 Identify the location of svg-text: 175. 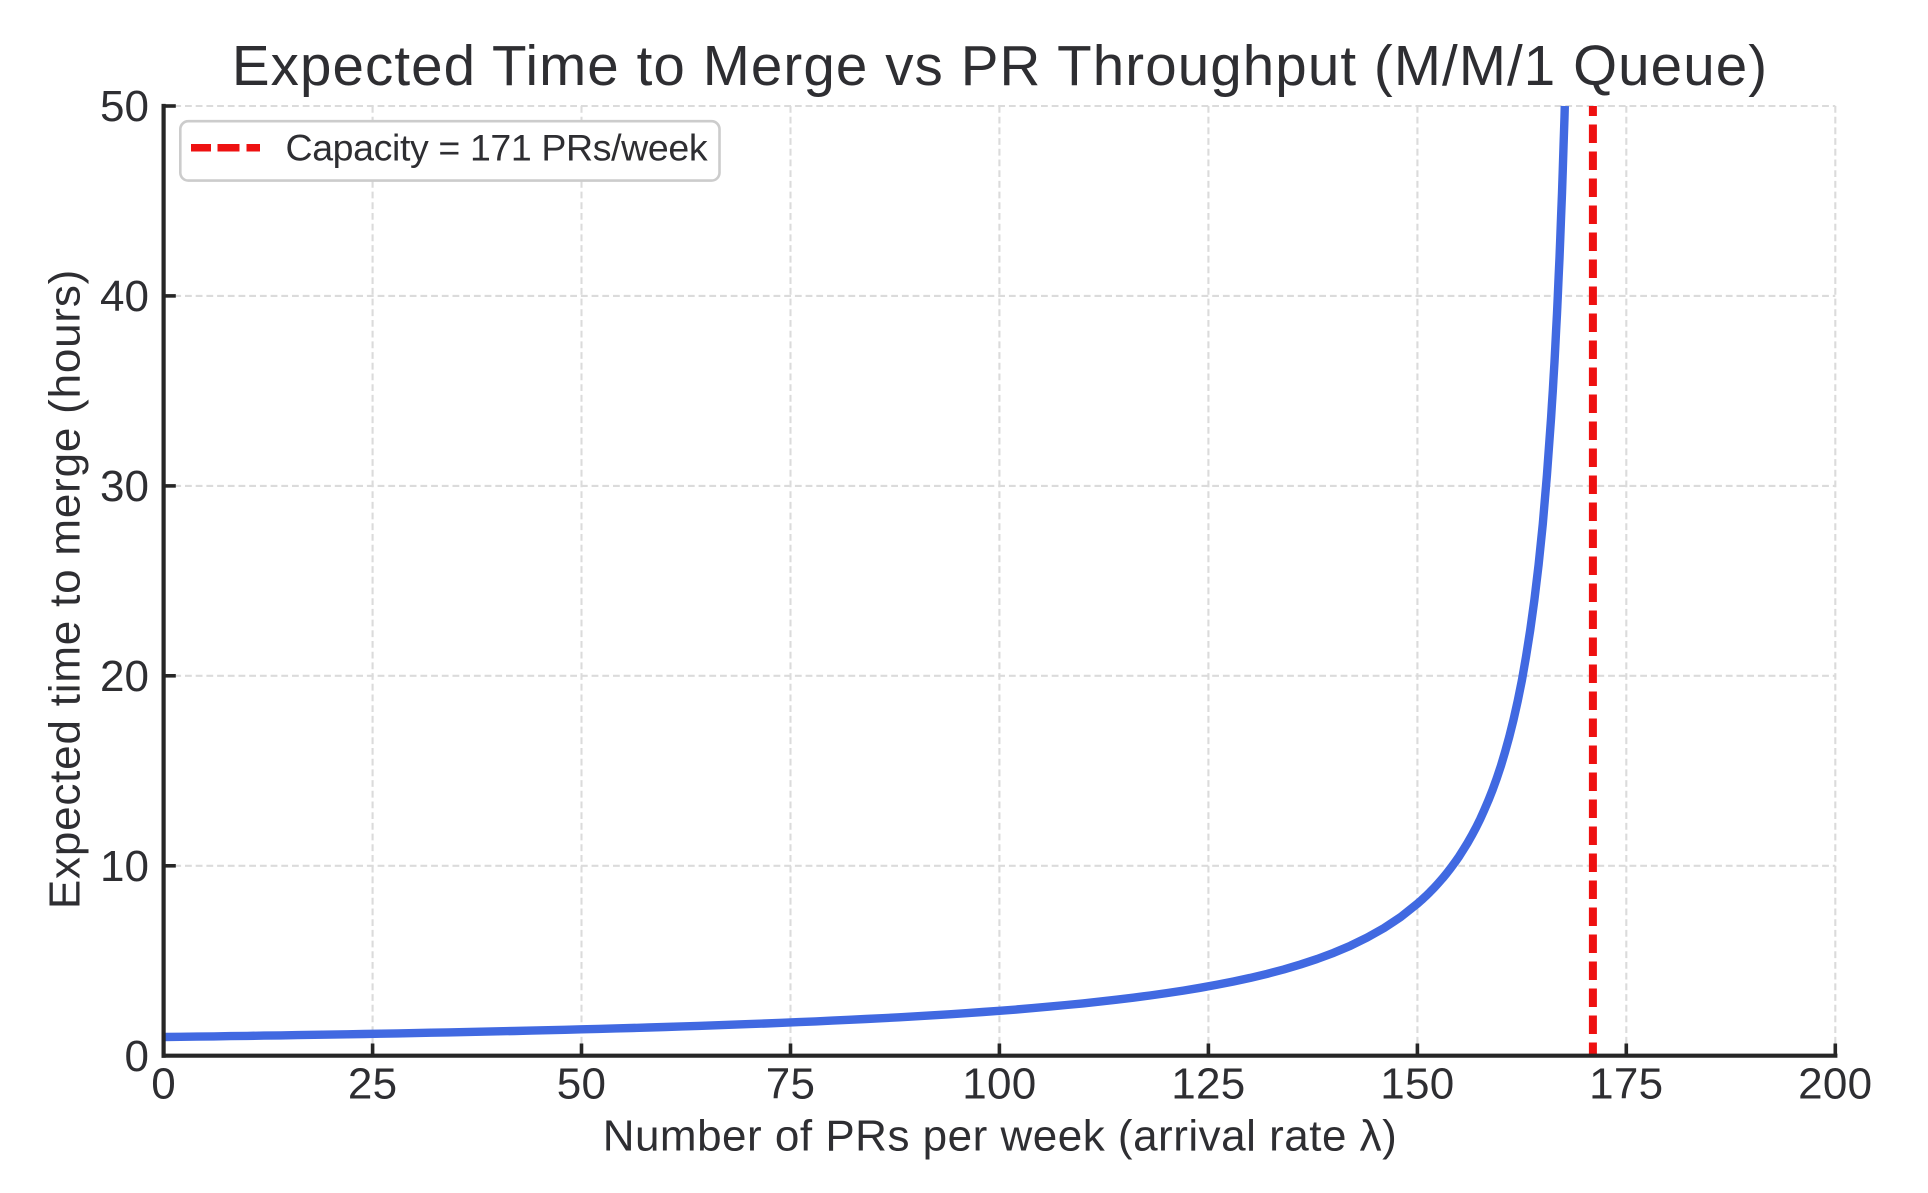
(1626, 1084).